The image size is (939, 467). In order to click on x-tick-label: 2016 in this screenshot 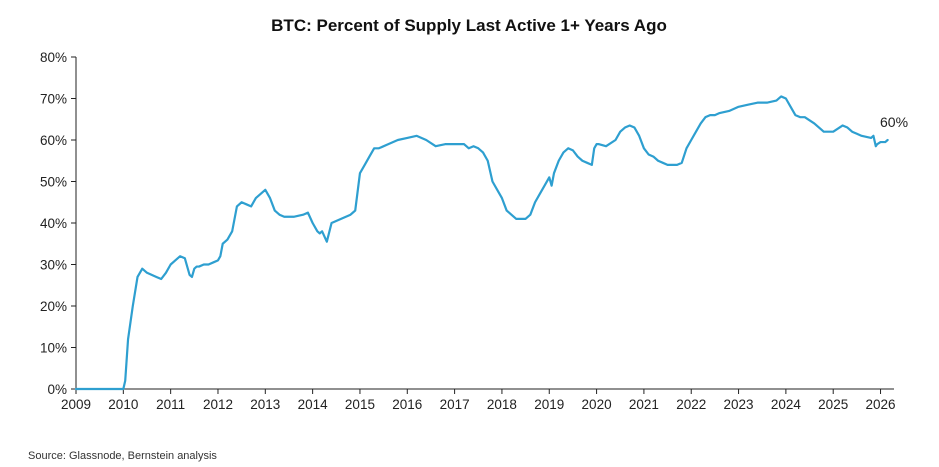, I will do `click(407, 404)`.